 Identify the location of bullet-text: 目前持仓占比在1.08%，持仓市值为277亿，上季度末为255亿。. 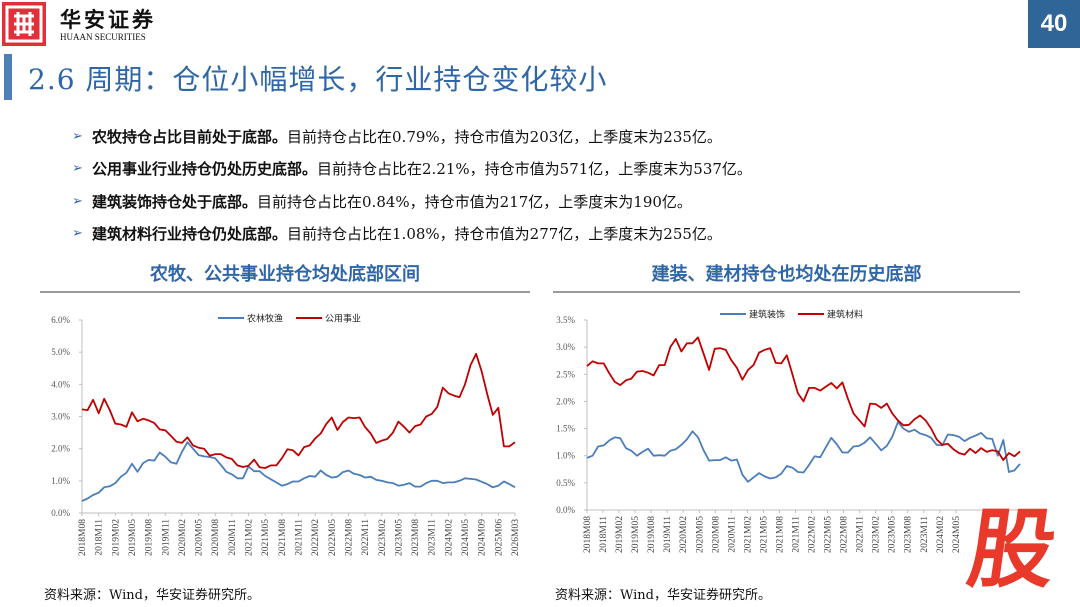
(504, 234).